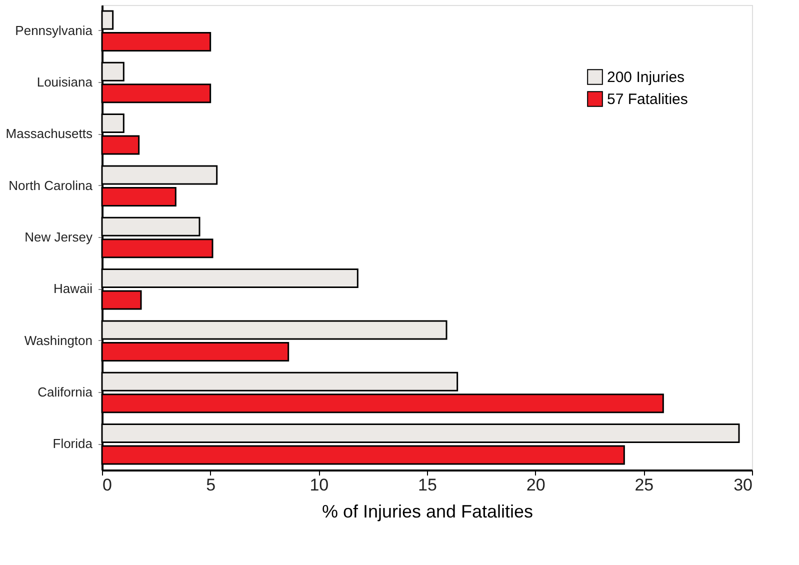 The width and height of the screenshot is (799, 565). What do you see at coordinates (51, 185) in the screenshot?
I see `y-tick-label: North Carolina` at bounding box center [51, 185].